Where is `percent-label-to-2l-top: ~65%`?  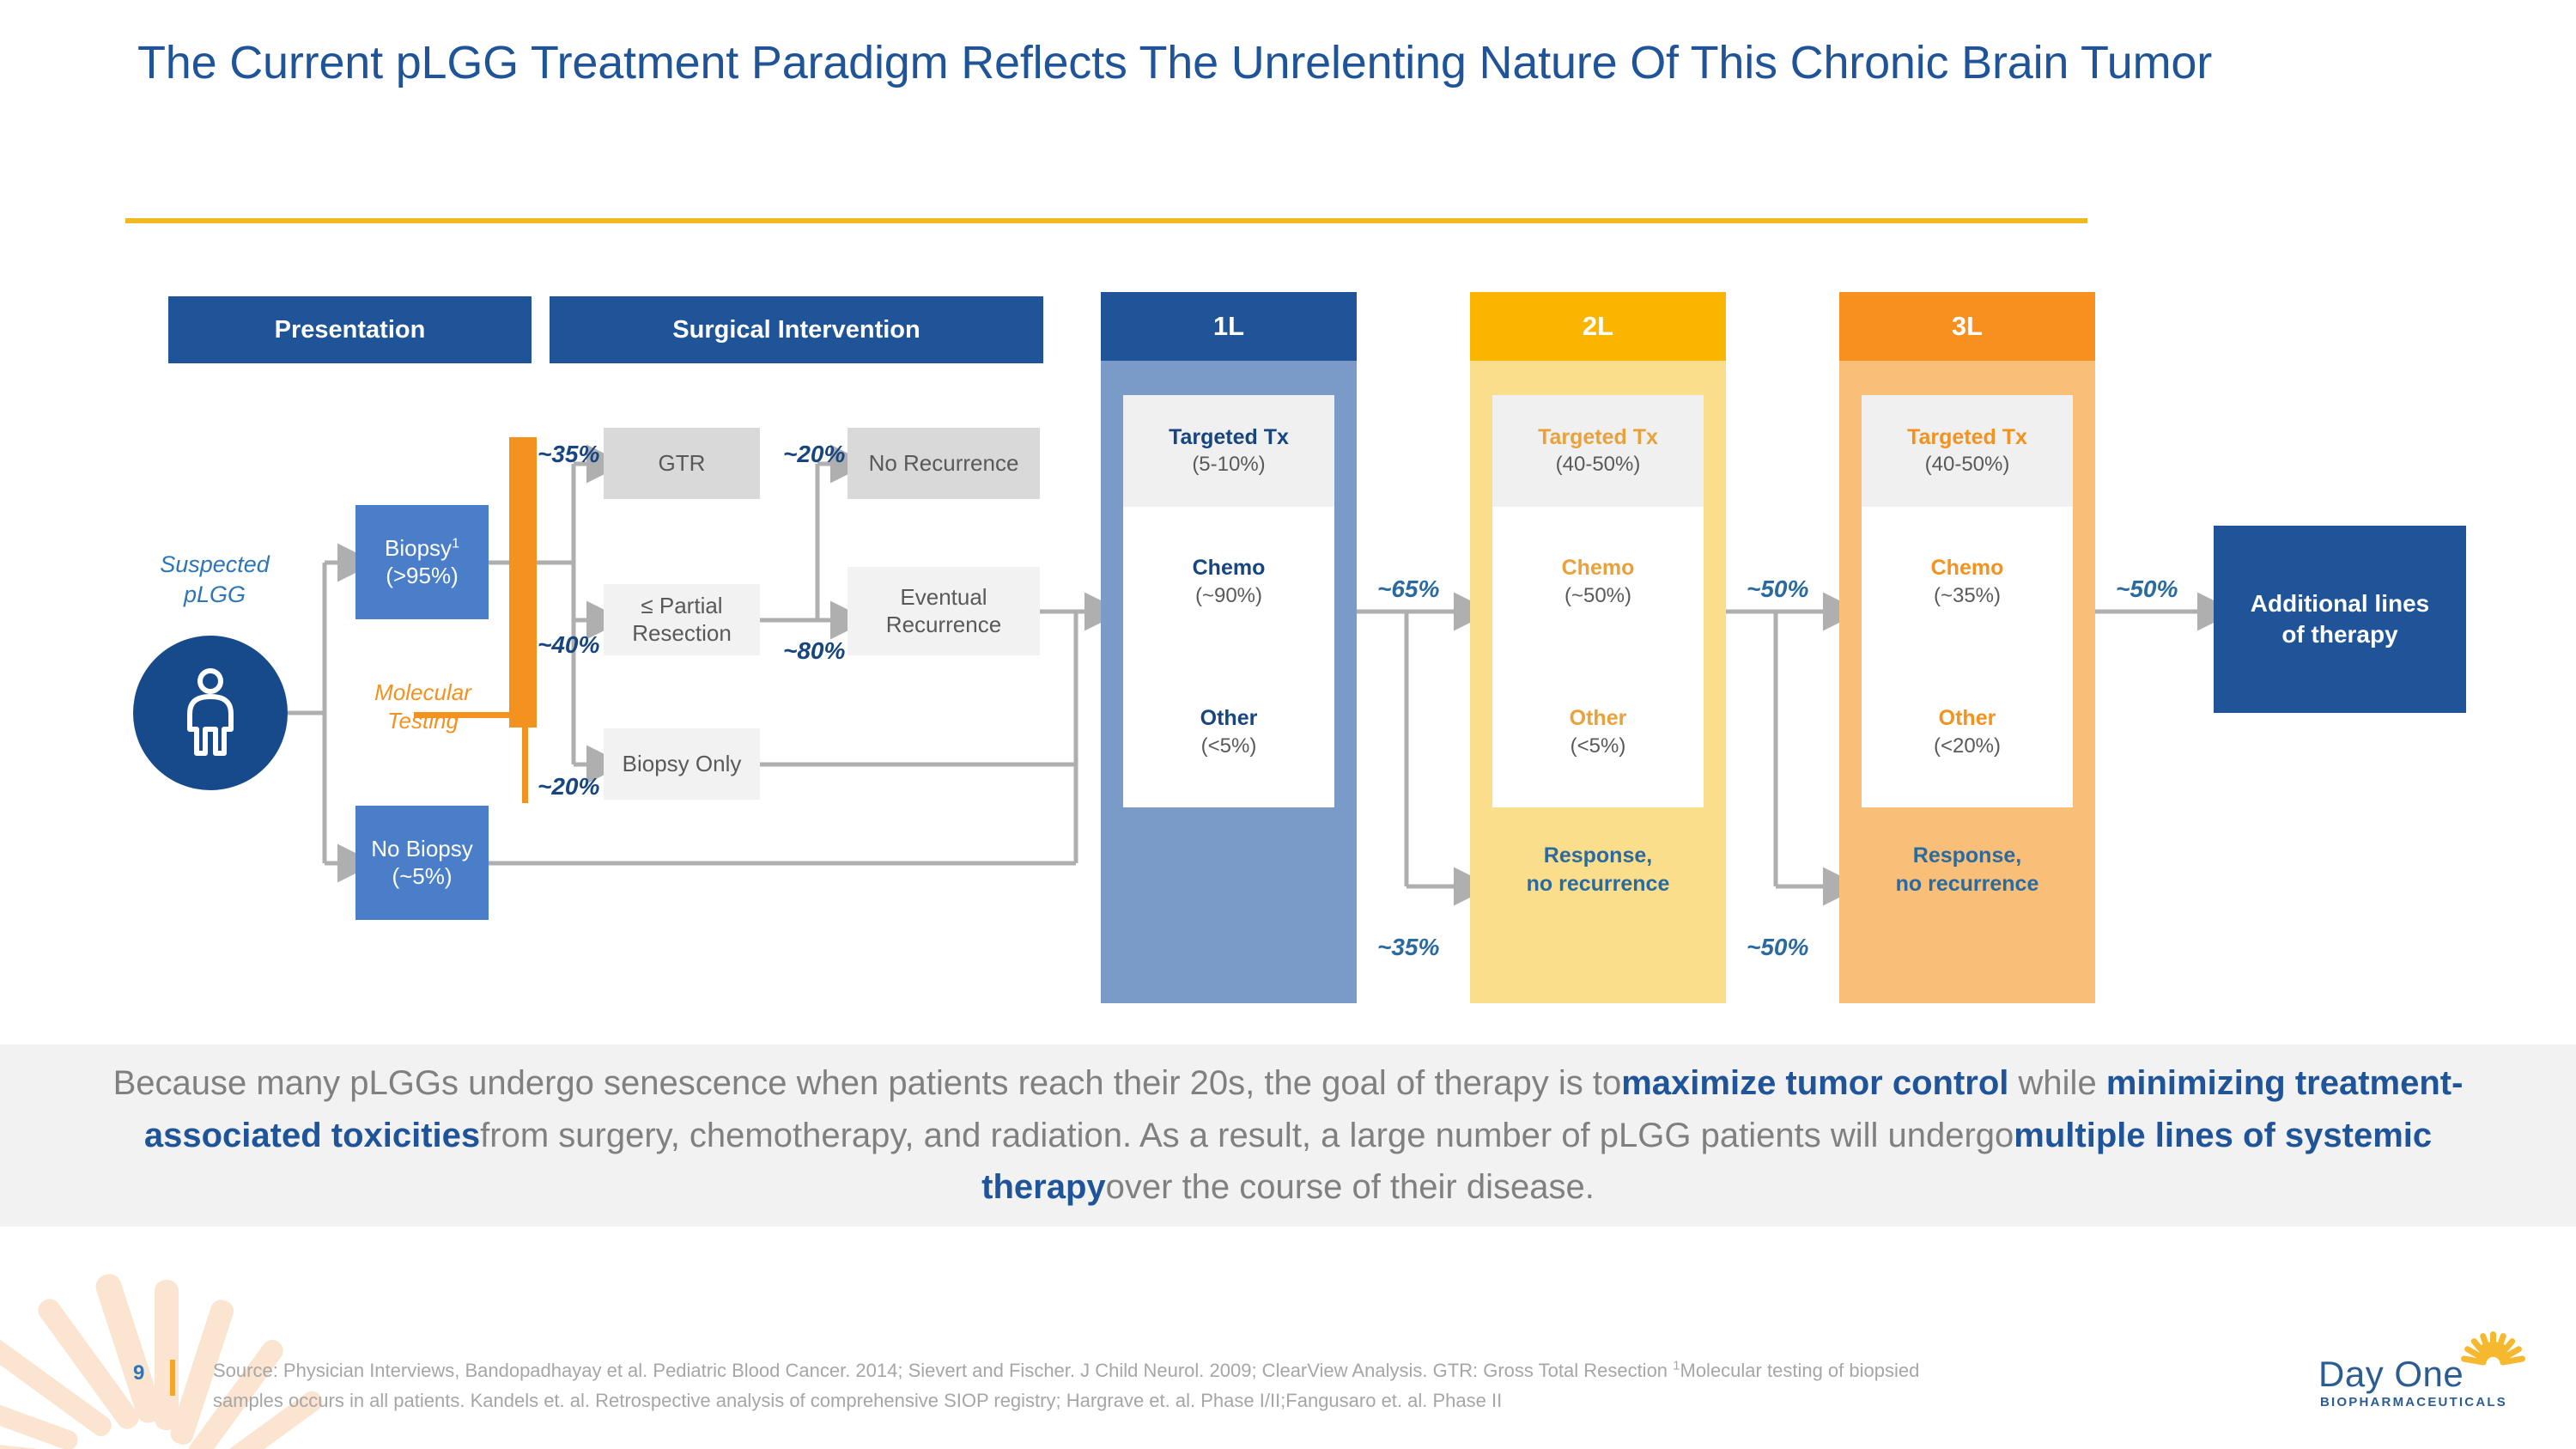 percent-label-to-2l-top: ~65% is located at coordinates (1408, 588).